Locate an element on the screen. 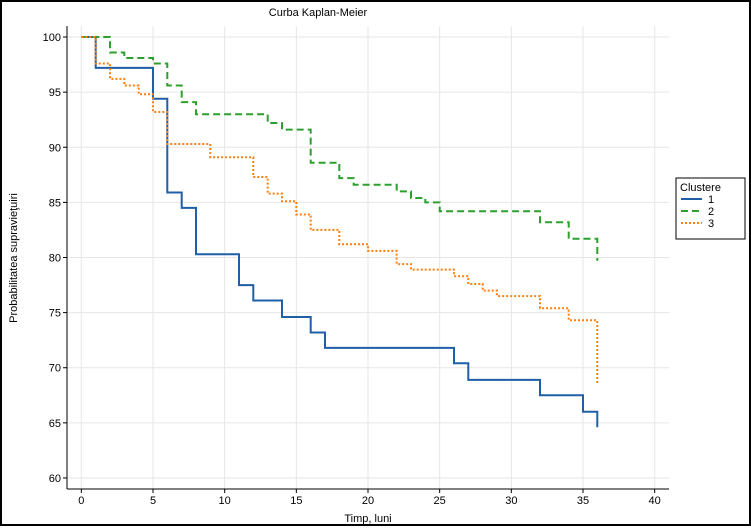 The width and height of the screenshot is (751, 529). legend-title: Clustere is located at coordinates (700, 188).